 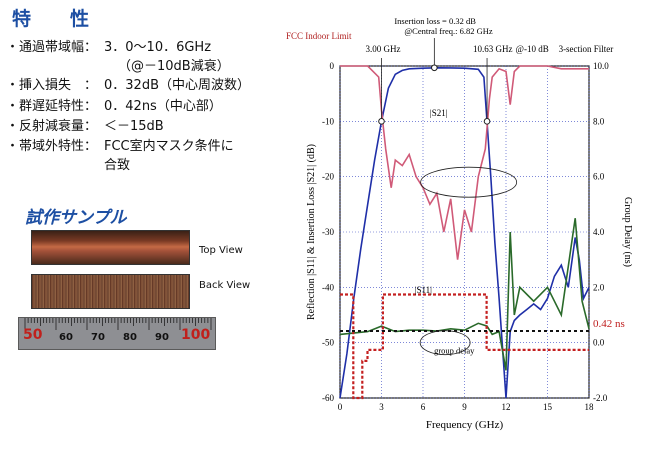 What do you see at coordinates (110, 291) in the screenshot?
I see `back-view-photo` at bounding box center [110, 291].